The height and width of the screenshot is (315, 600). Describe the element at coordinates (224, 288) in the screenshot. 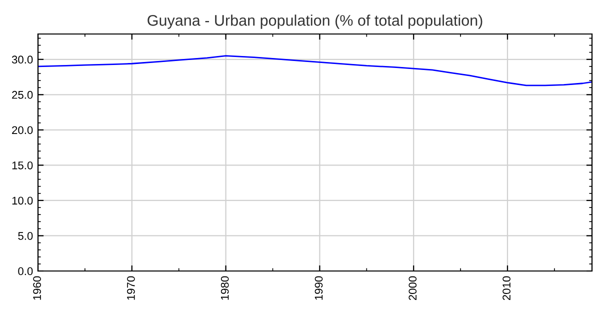

I see `x-tick-label: 1980` at that location.